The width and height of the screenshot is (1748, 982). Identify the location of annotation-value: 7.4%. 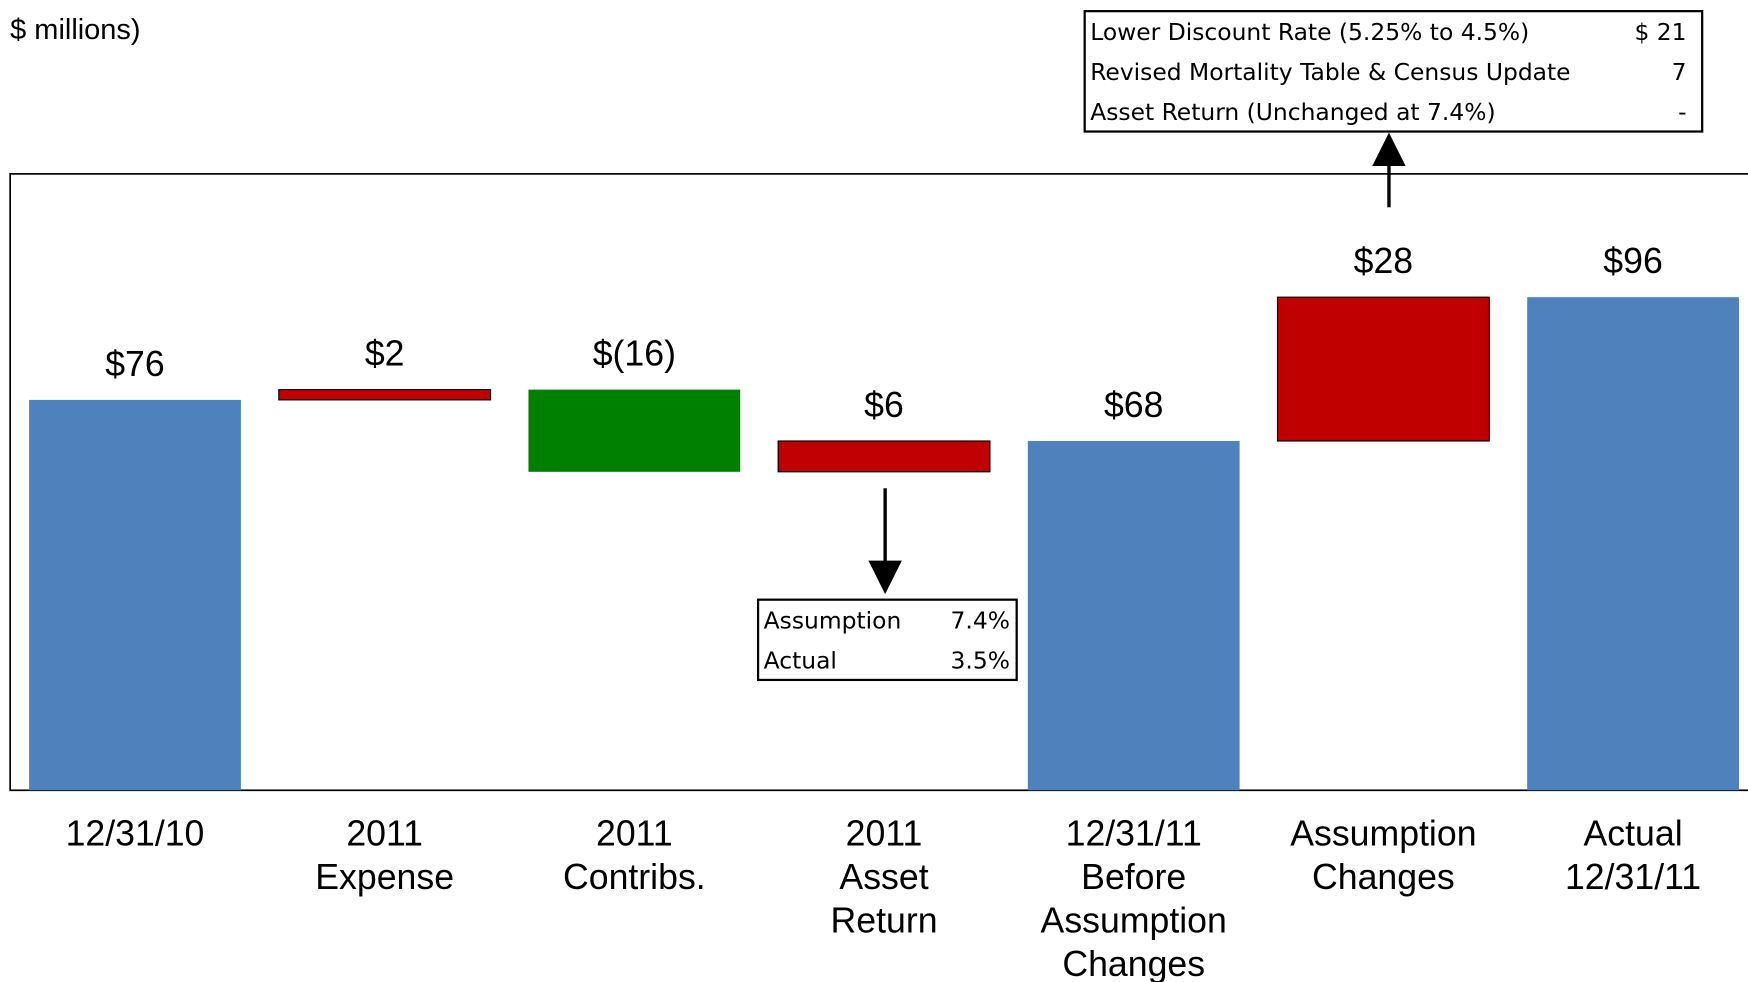
(980, 620).